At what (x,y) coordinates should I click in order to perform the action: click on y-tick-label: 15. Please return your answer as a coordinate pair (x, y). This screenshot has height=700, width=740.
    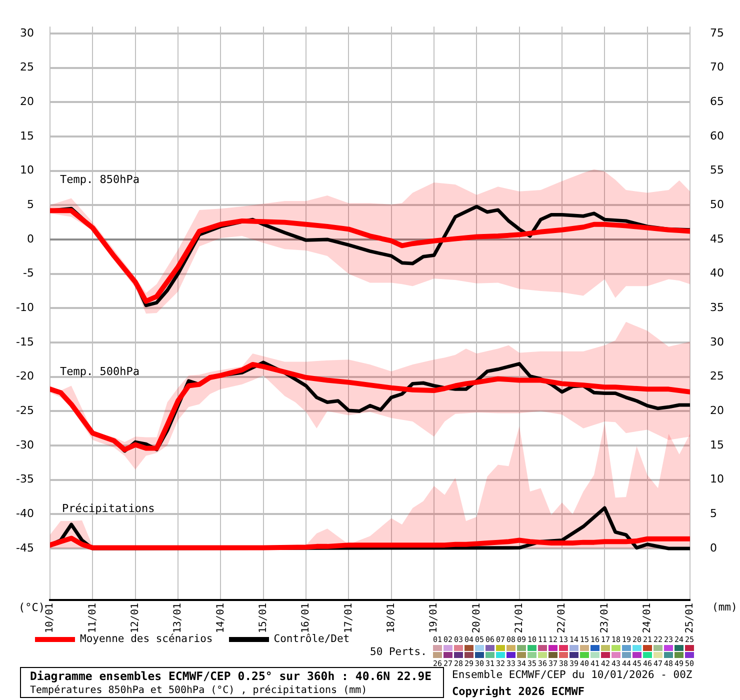
    Looking at the image, I should click on (27, 135).